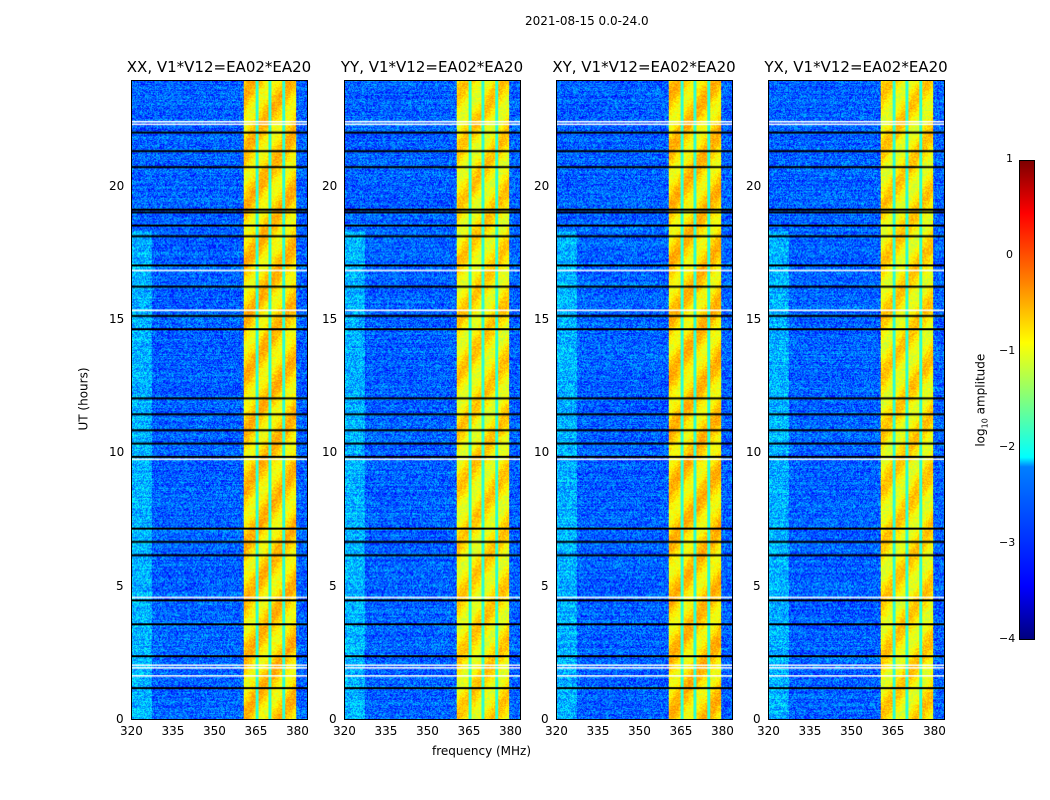  Describe the element at coordinates (1007, 542) in the screenshot. I see `colorbar-tick-label: −3` at that location.